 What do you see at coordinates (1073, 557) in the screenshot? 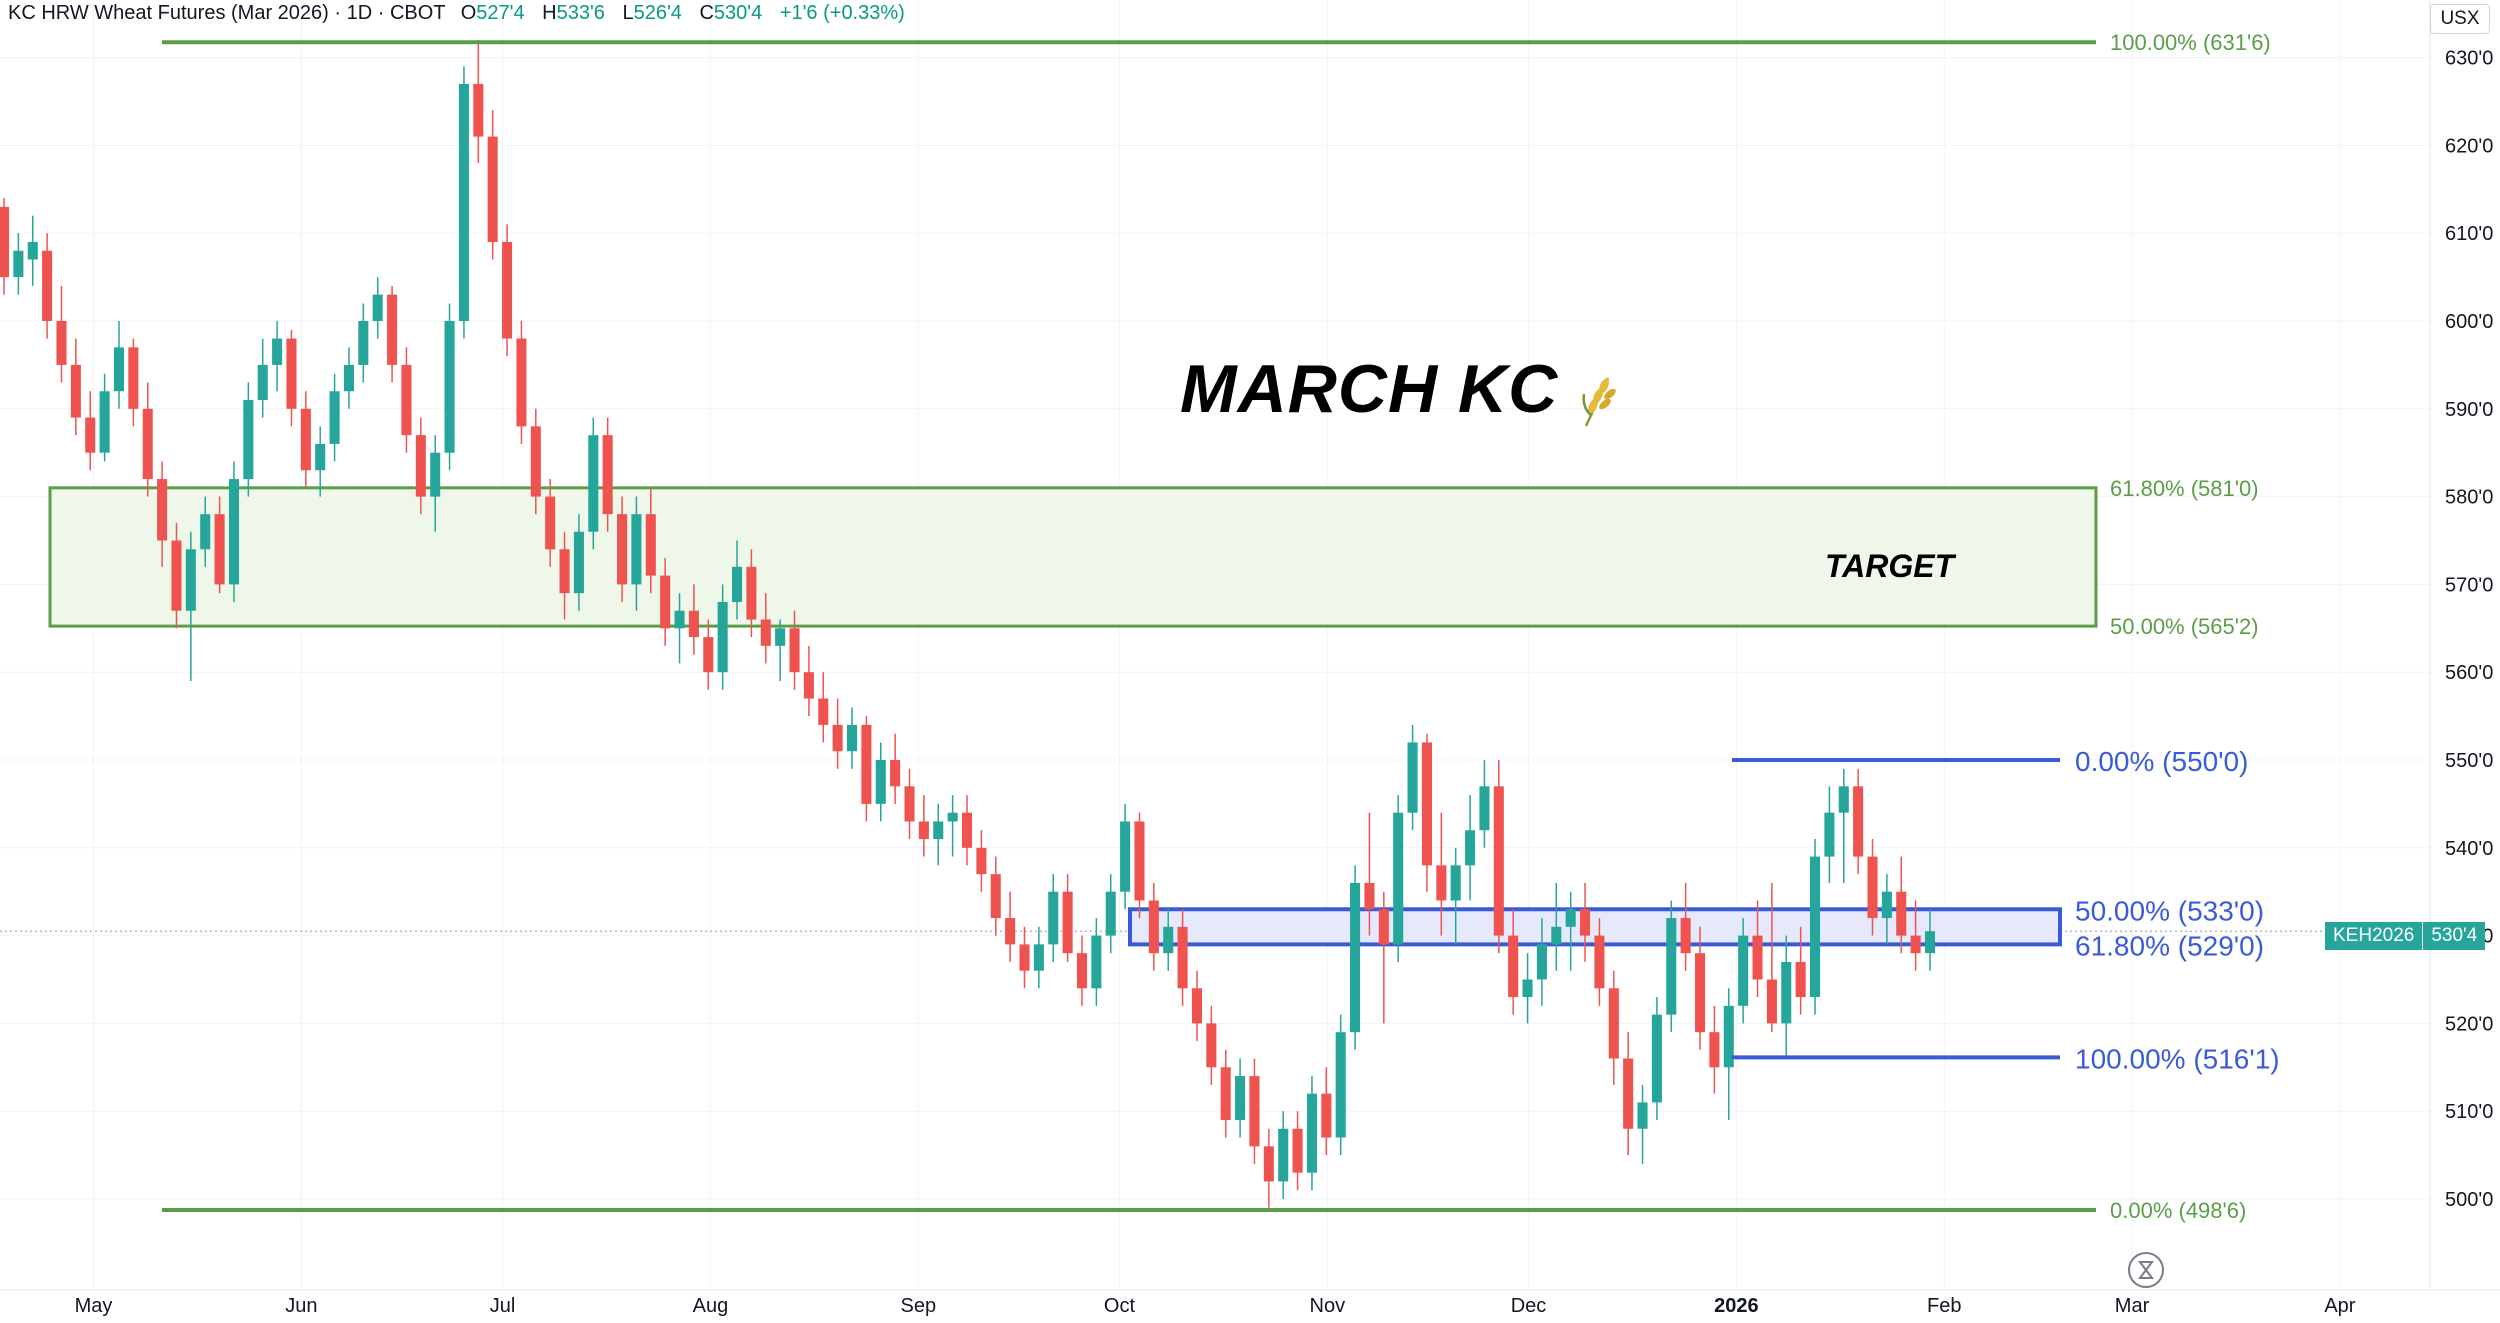
I see `target-zone` at bounding box center [1073, 557].